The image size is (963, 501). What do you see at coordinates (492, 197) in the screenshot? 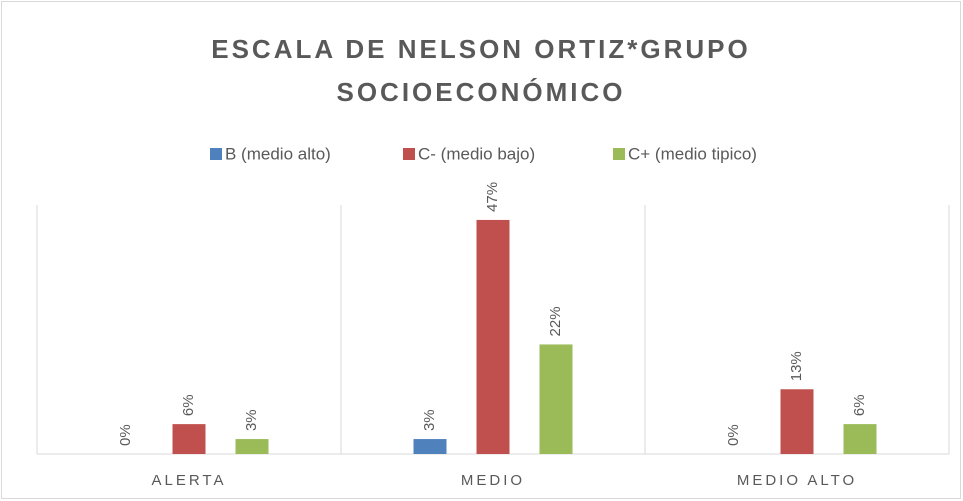
I see `data-label: 47%` at bounding box center [492, 197].